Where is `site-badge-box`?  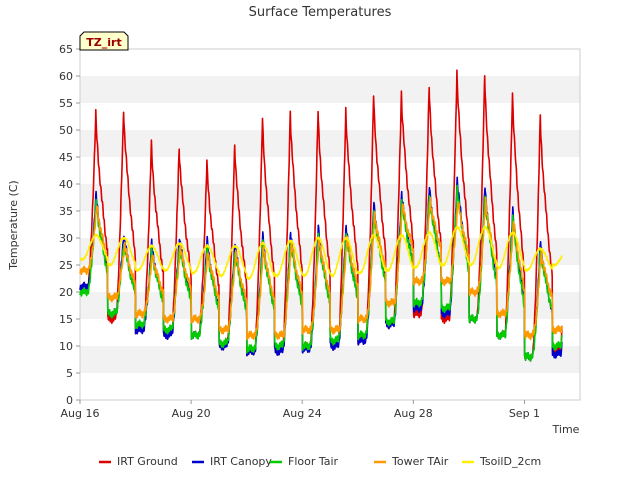 site-badge-box is located at coordinates (104, 41).